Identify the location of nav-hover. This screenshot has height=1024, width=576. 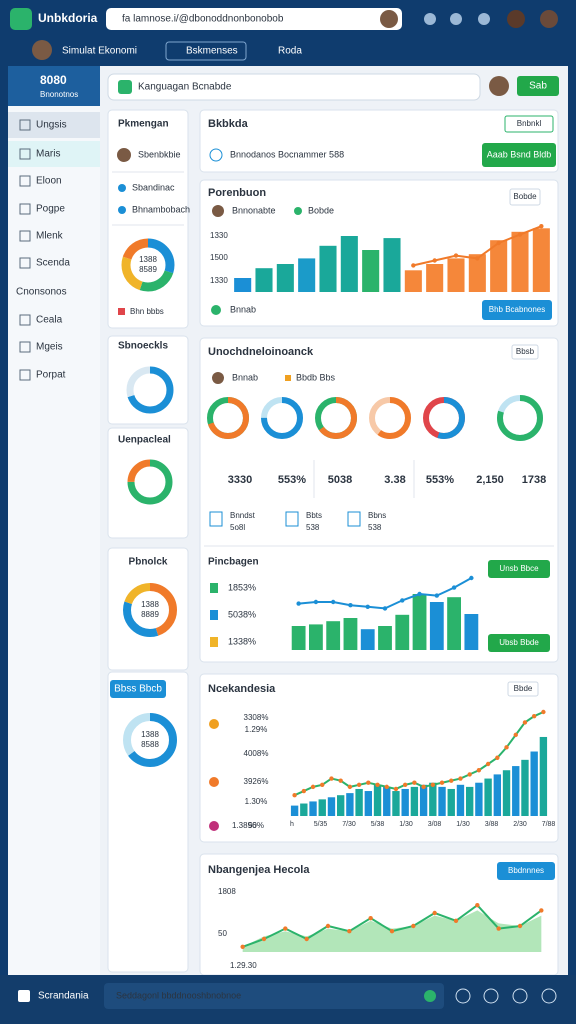
(54, 154).